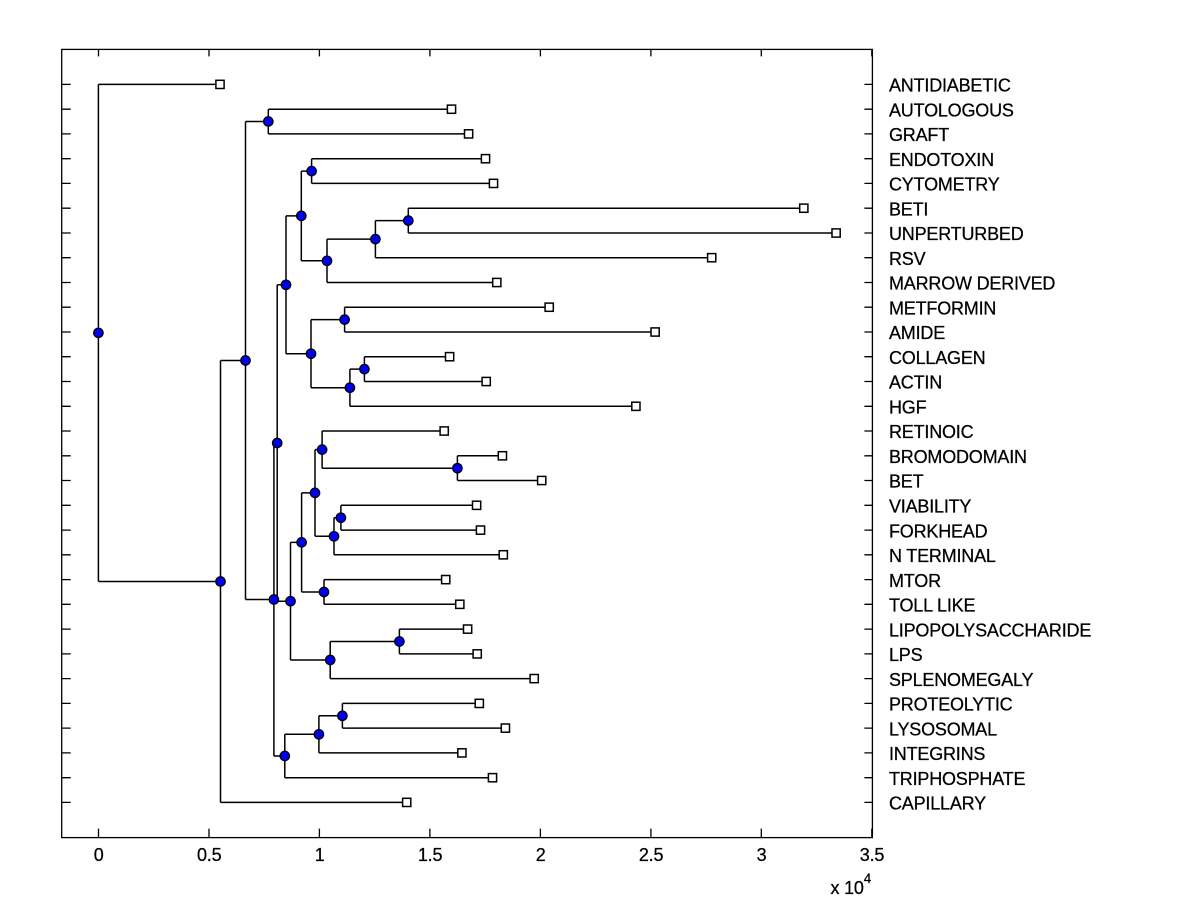 This screenshot has height=900, width=1200. I want to click on svg-text: UNPERTURBED, so click(956, 234).